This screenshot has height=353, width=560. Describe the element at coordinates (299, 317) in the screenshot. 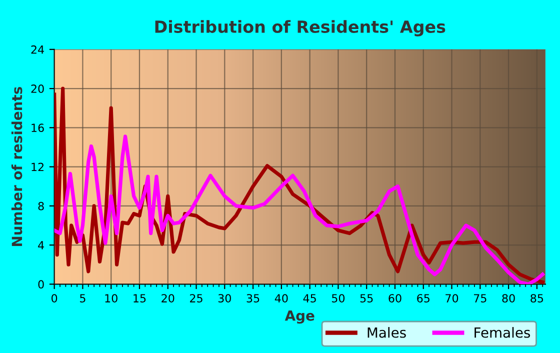

I see `x-axis-title: Age` at that location.